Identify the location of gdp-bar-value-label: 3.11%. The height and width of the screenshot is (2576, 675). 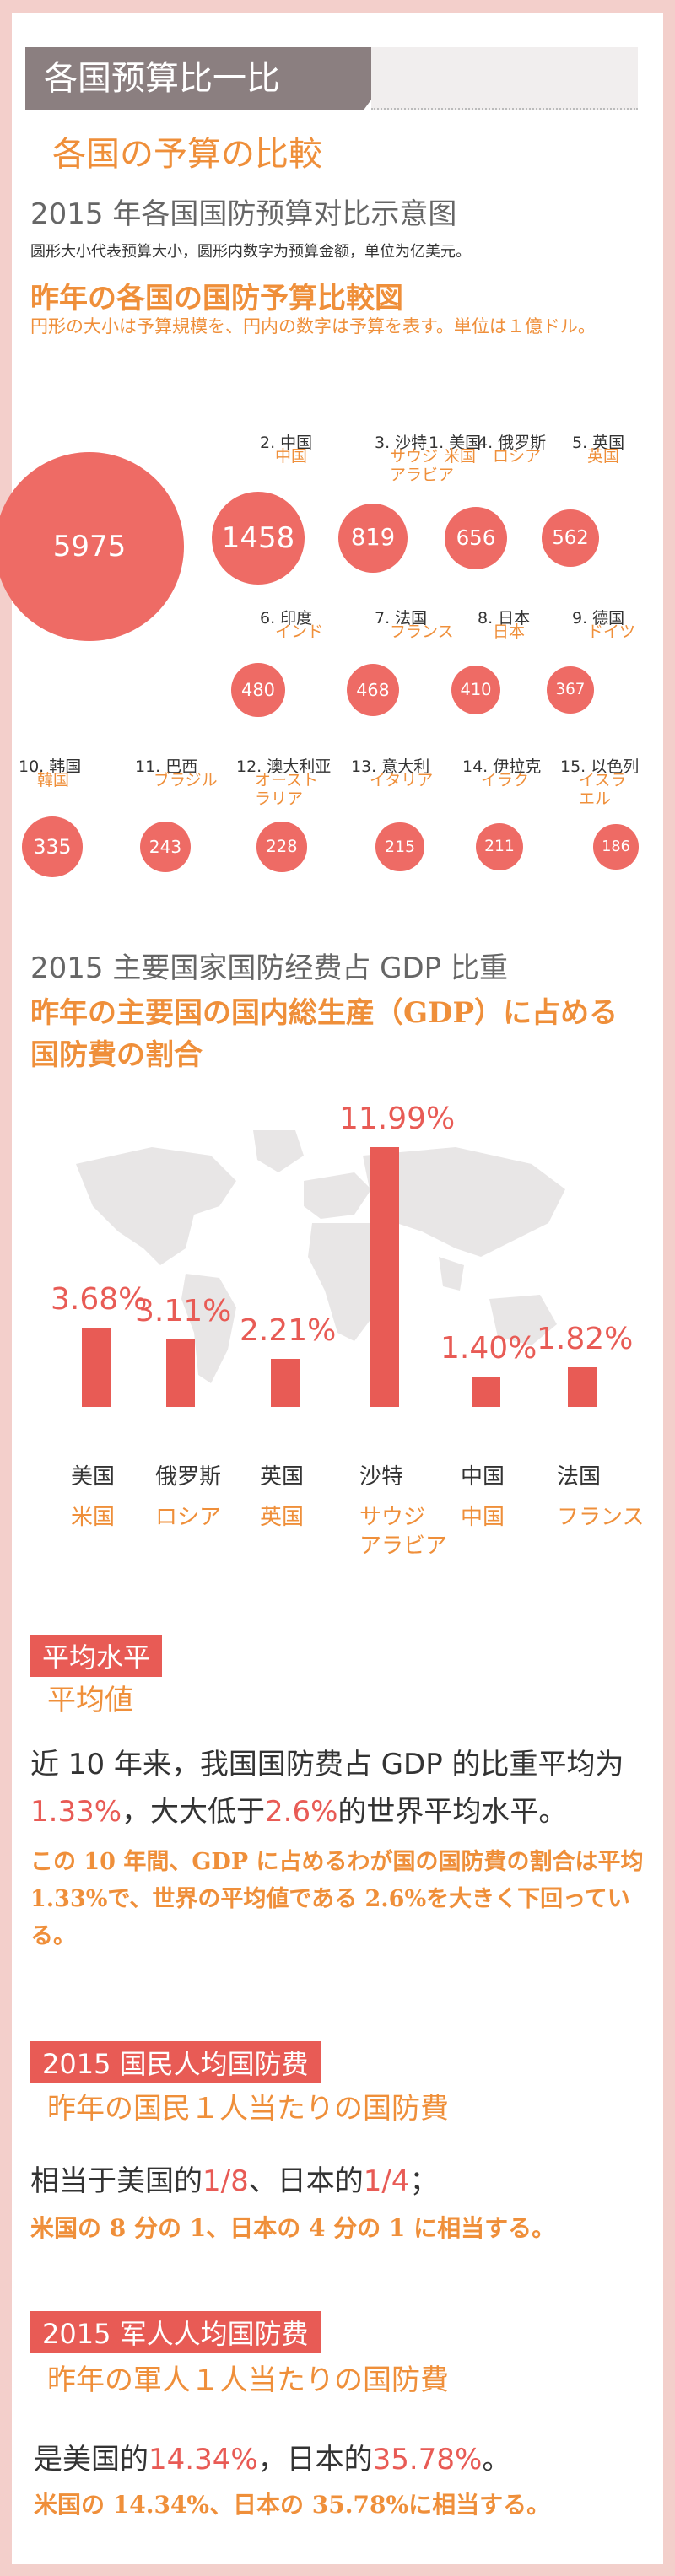
(183, 1311).